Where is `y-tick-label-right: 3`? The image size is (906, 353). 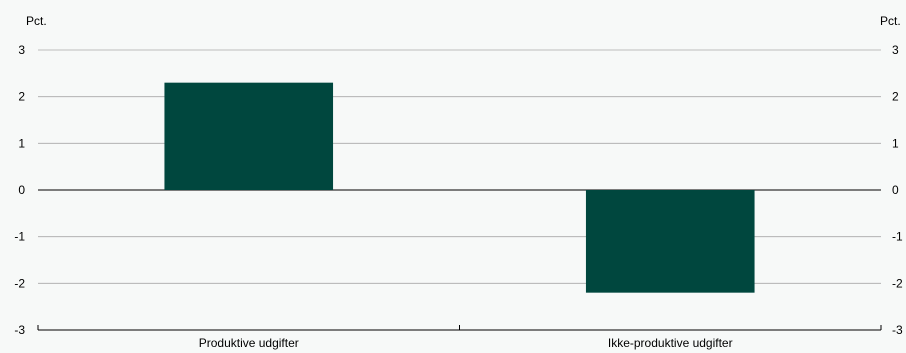 y-tick-label-right: 3 is located at coordinates (895, 50).